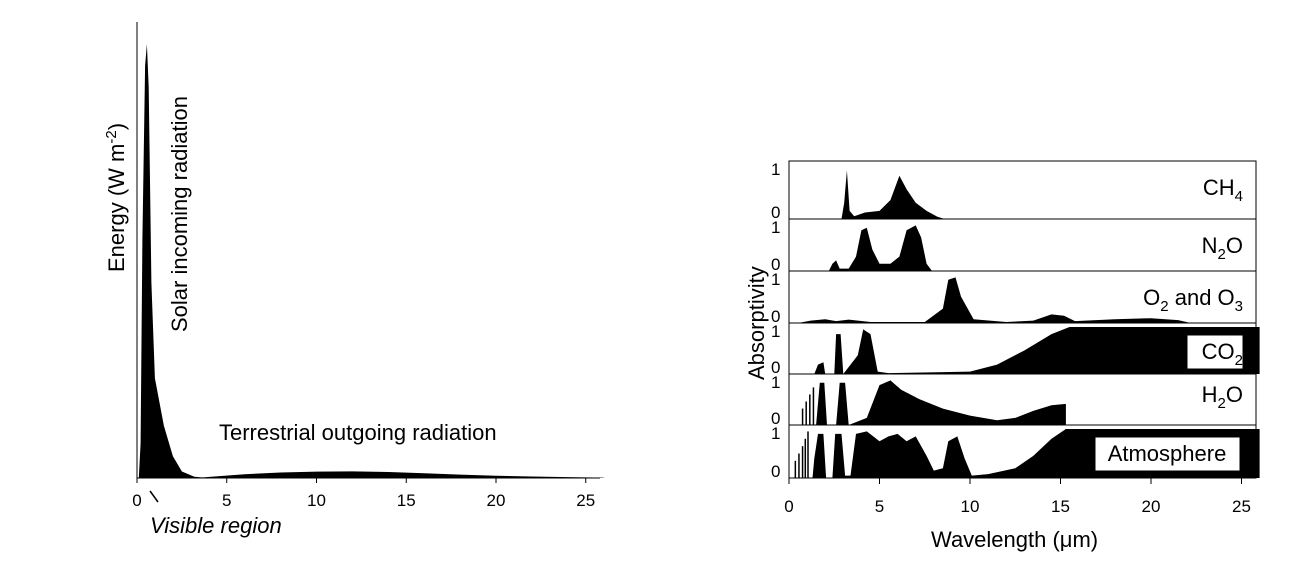  Describe the element at coordinates (179, 214) in the screenshot. I see `solar-annotation: Solar incoming radiation` at that location.